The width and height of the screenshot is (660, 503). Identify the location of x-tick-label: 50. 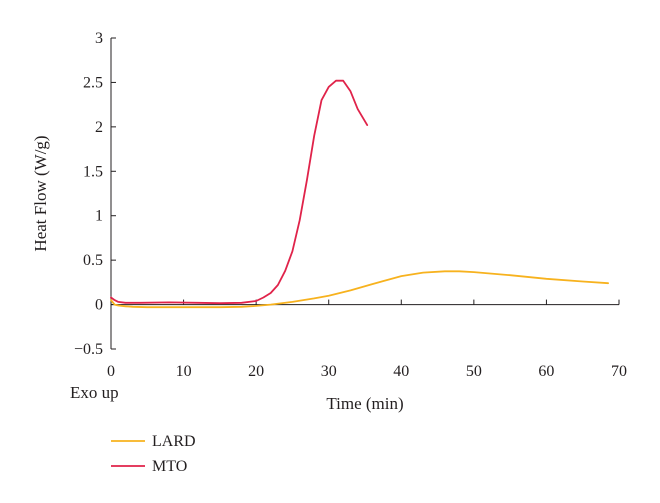
(474, 371).